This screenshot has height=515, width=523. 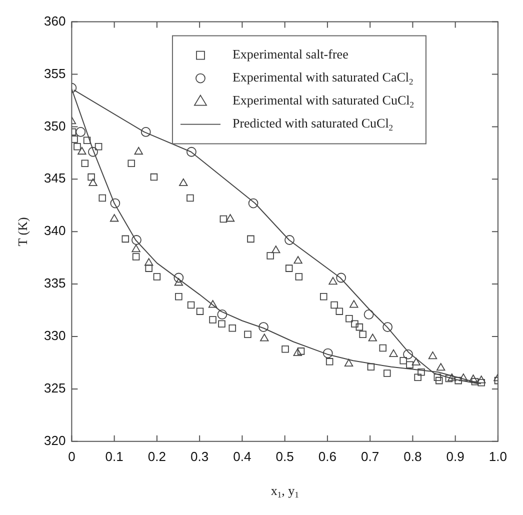 What do you see at coordinates (157, 456) in the screenshot?
I see `x-tick-label: 0.2` at bounding box center [157, 456].